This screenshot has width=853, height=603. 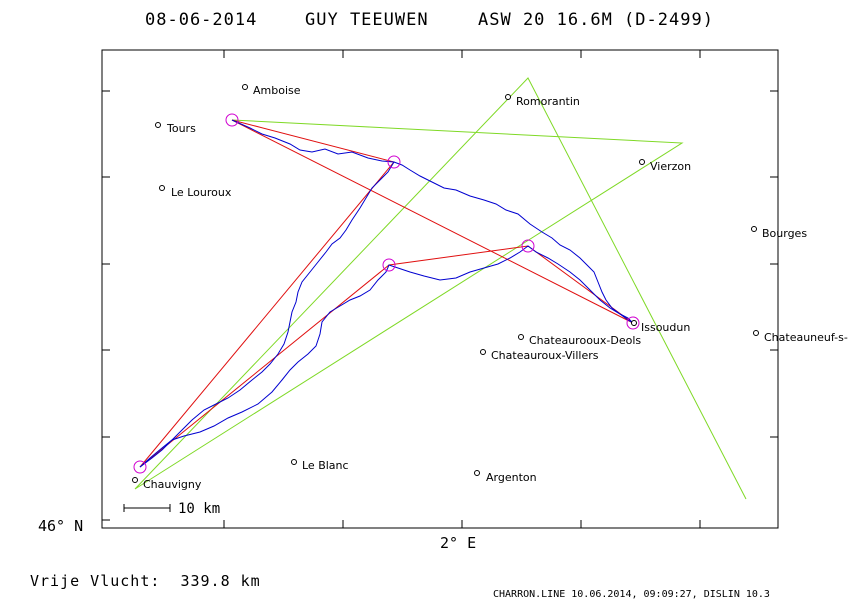 What do you see at coordinates (145, 581) in the screenshot?
I see `distance-label: Vrije Vlucht: 339.8 km` at bounding box center [145, 581].